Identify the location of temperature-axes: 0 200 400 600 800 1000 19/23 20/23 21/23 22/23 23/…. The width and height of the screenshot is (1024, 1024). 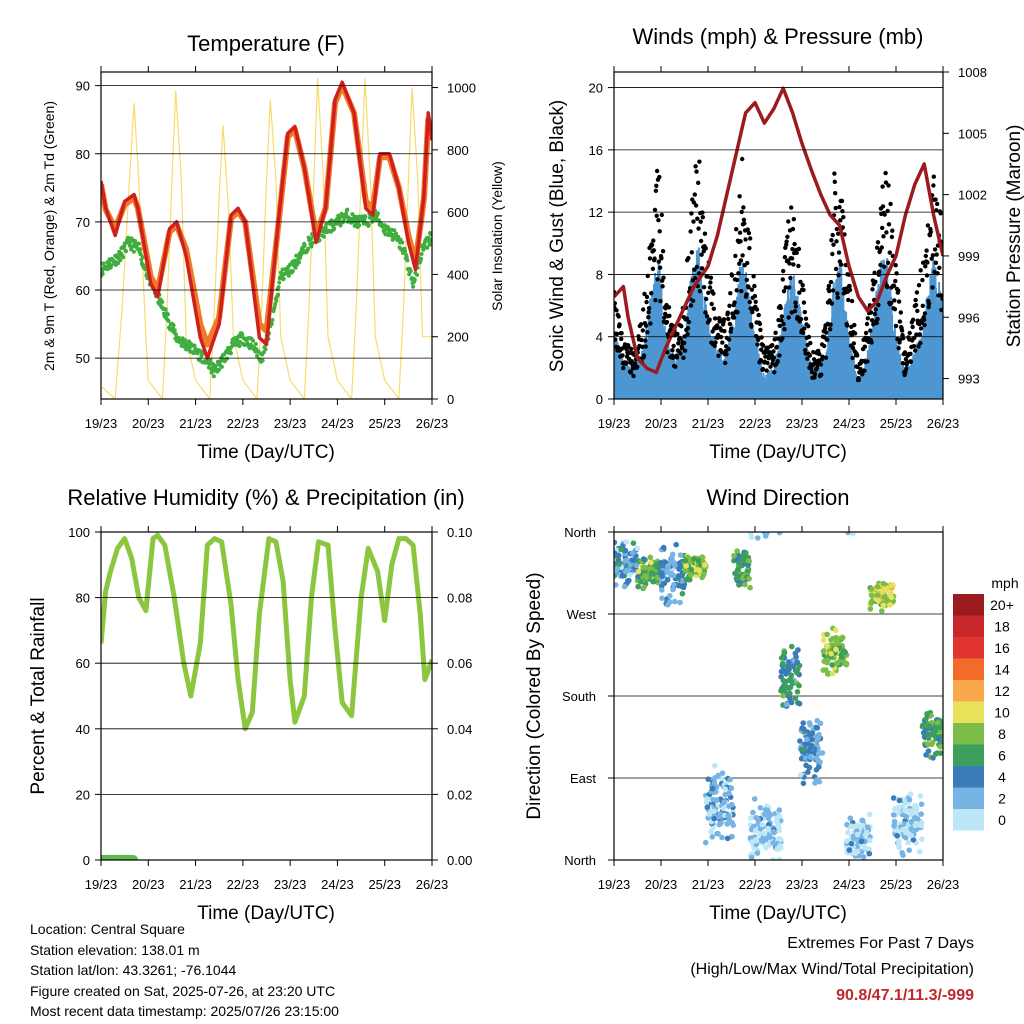
(280, 248).